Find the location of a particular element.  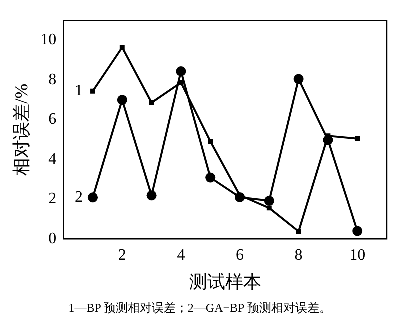

x-tick-label: 8 is located at coordinates (298, 255).